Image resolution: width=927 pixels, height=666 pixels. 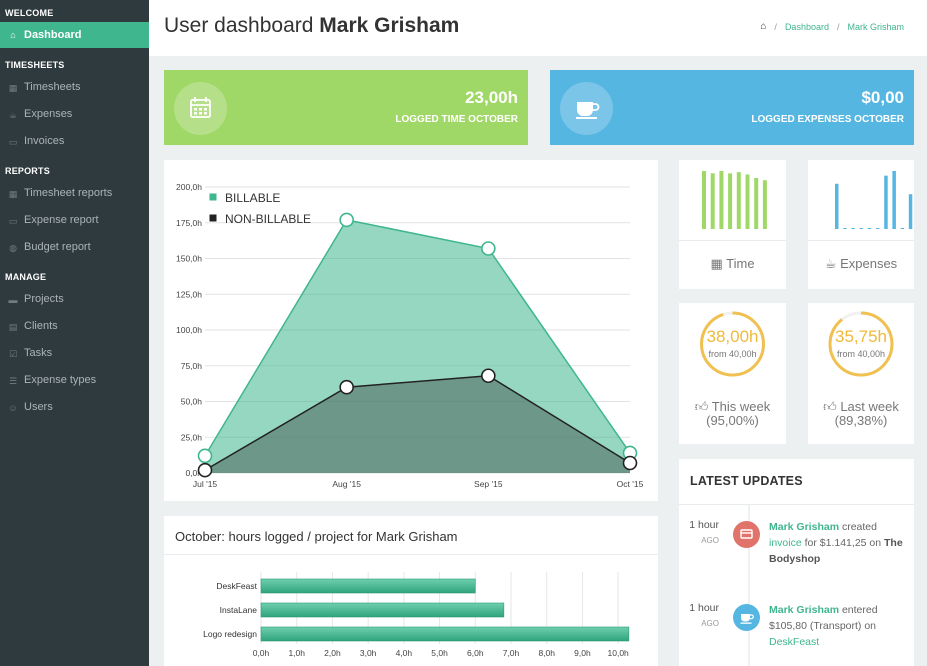 What do you see at coordinates (732, 107) in the screenshot?
I see `logged-expenses-stat: $0,00 LOGGED EXPENSES OCTOBER` at bounding box center [732, 107].